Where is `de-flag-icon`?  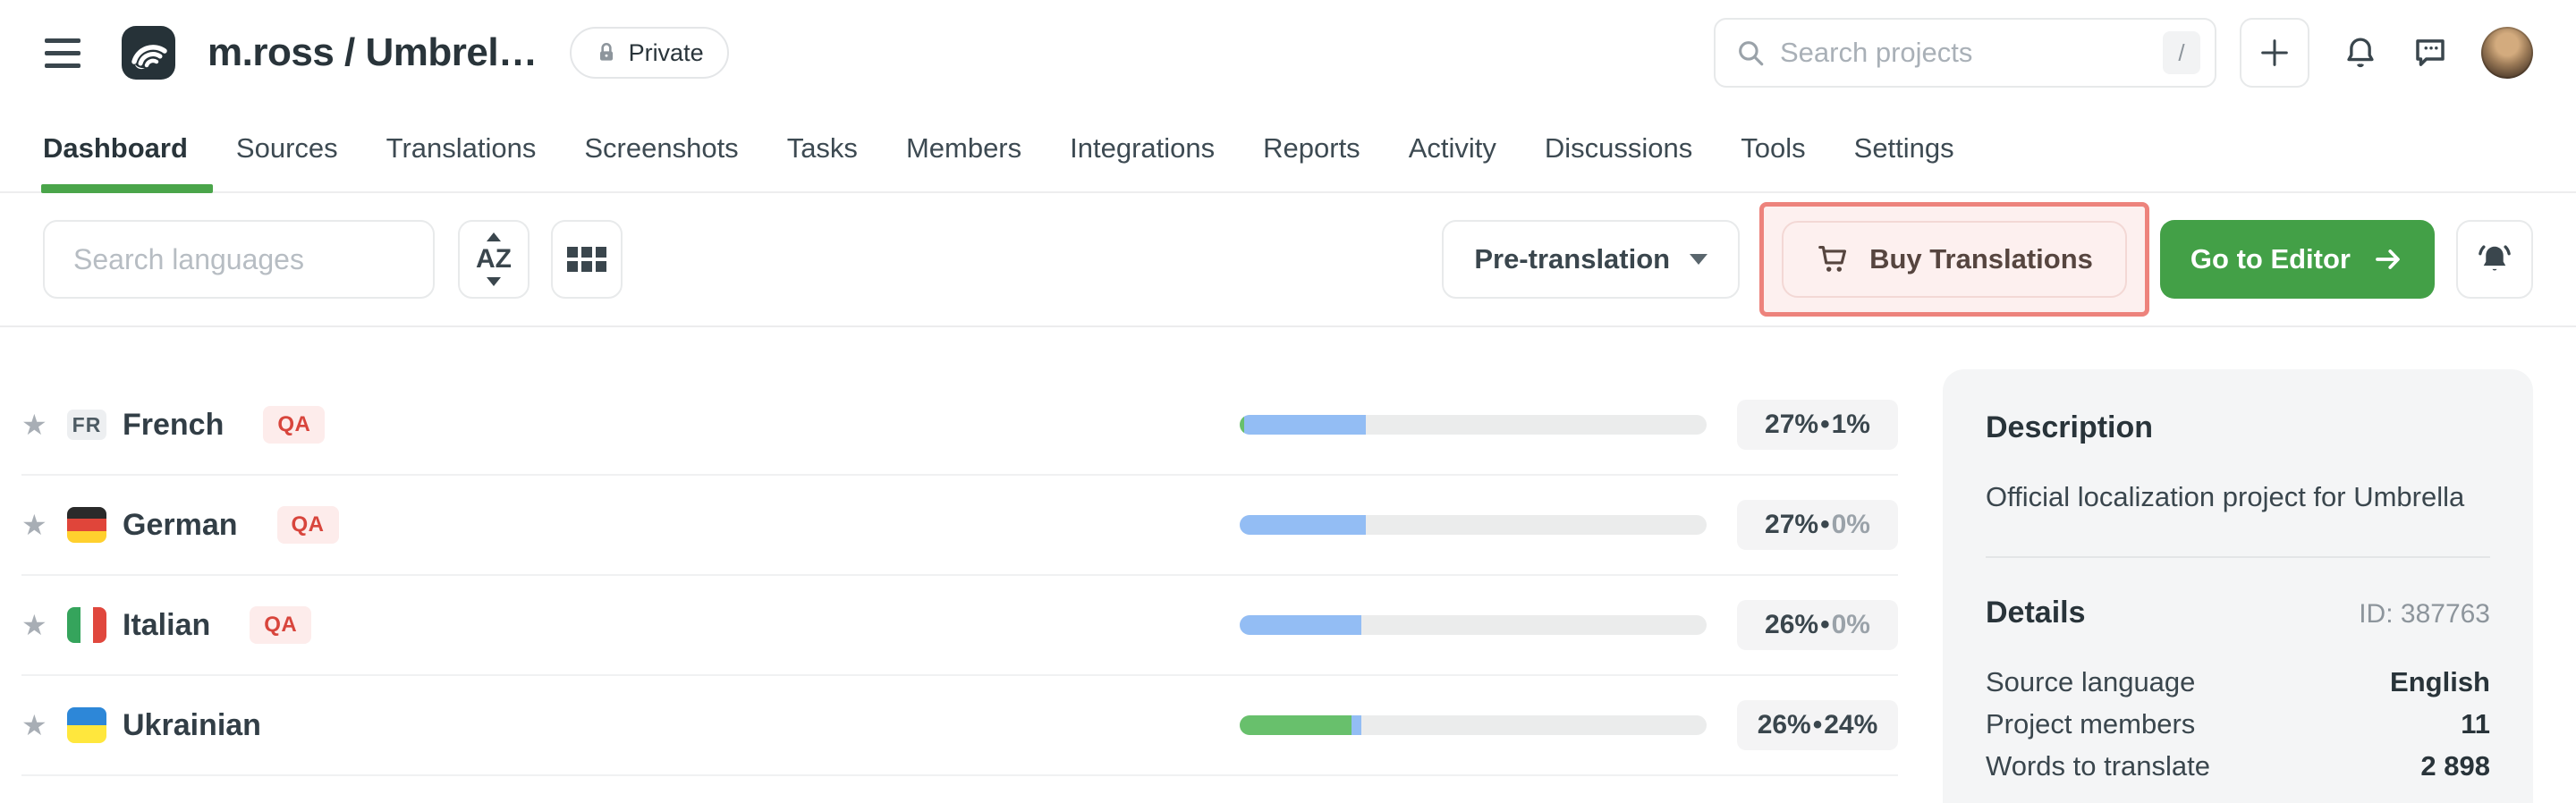
de-flag-icon is located at coordinates (86, 525).